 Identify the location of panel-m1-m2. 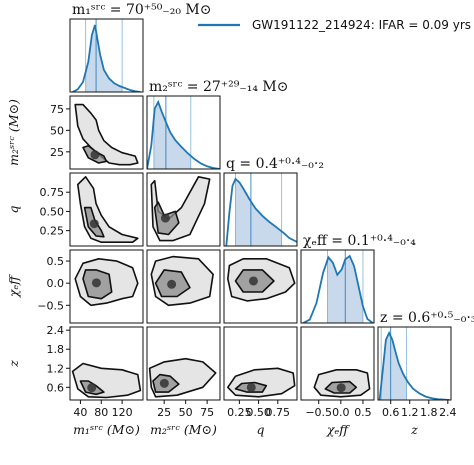
(106, 132).